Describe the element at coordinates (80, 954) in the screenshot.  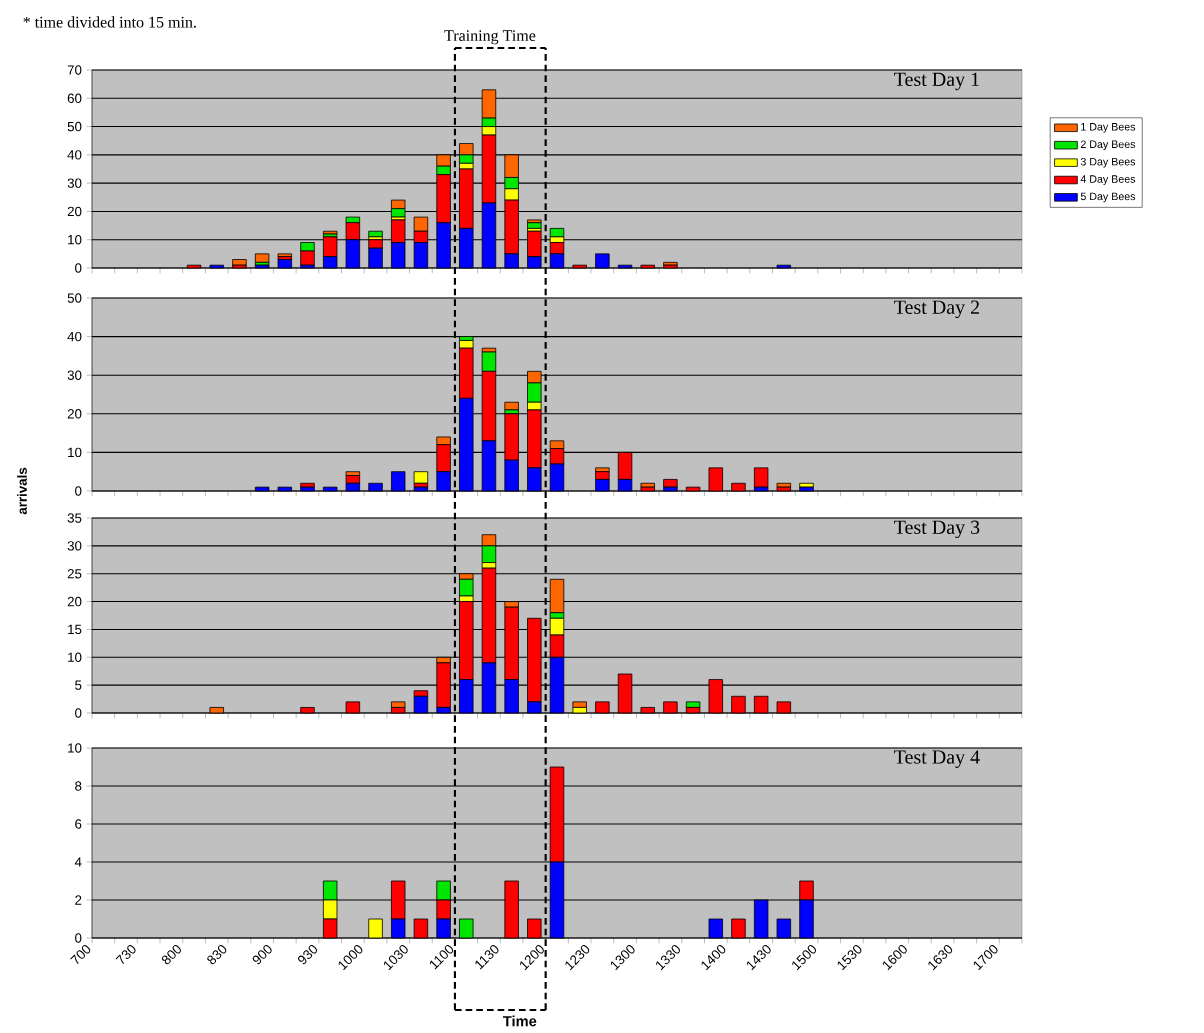
I see `x-tick-label: 700` at that location.